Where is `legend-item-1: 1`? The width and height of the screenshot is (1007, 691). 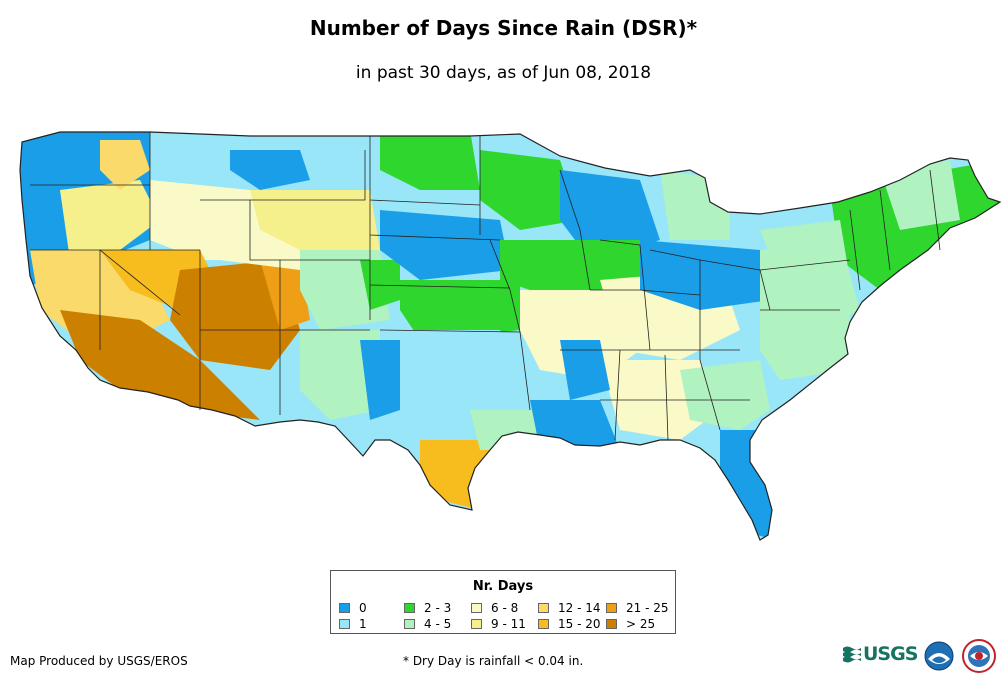 legend-item-1: 1 is located at coordinates (353, 624).